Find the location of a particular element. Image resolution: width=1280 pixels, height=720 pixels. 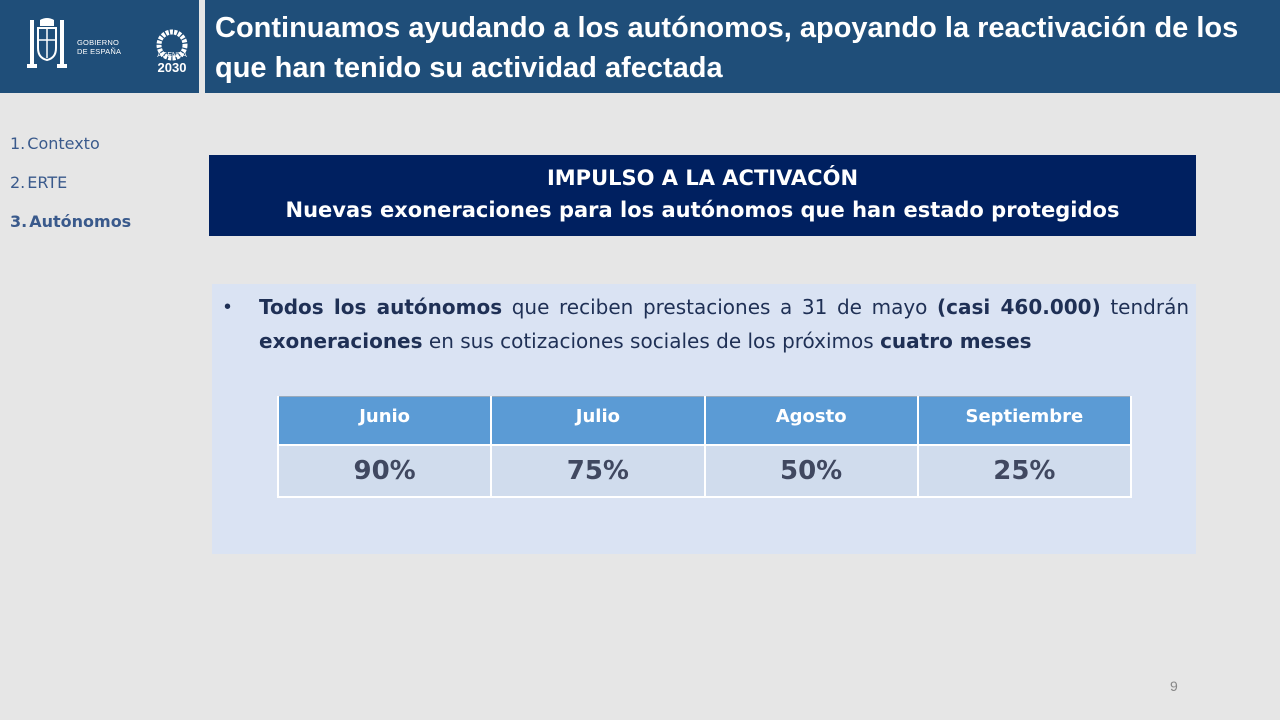

table-header-row: Junio Julio Agosto Septiembre is located at coordinates (704, 421).